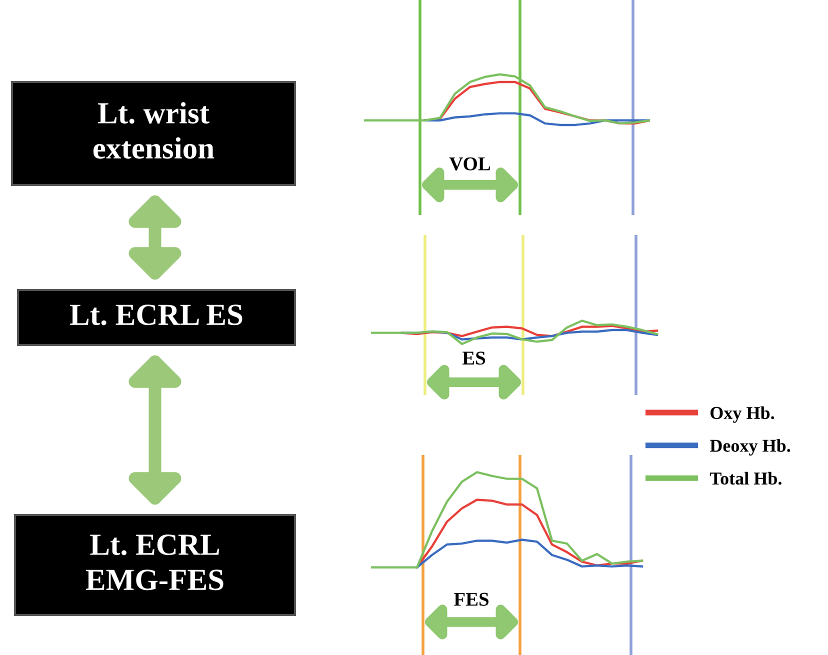  Describe the element at coordinates (474, 358) in the screenshot. I see `text: ES` at that location.